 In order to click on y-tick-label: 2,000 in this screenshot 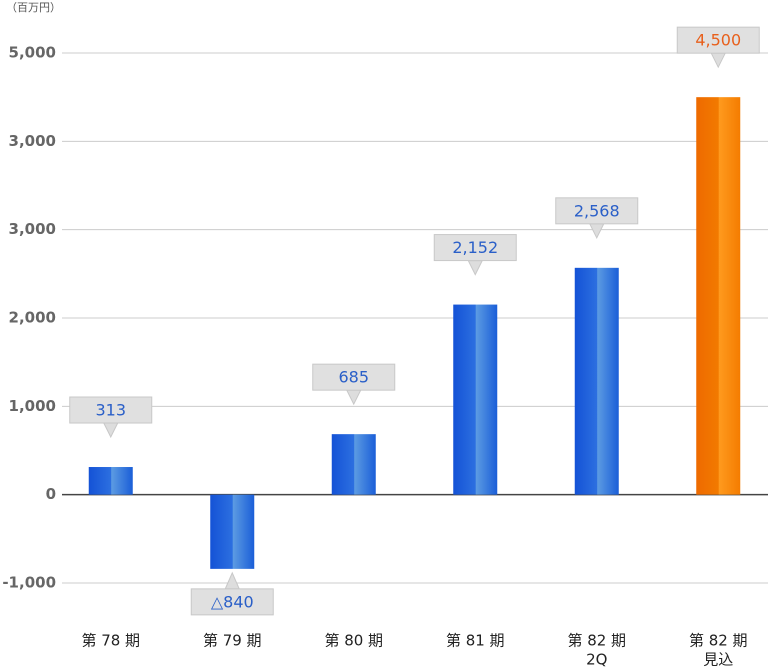, I will do `click(32, 318)`.